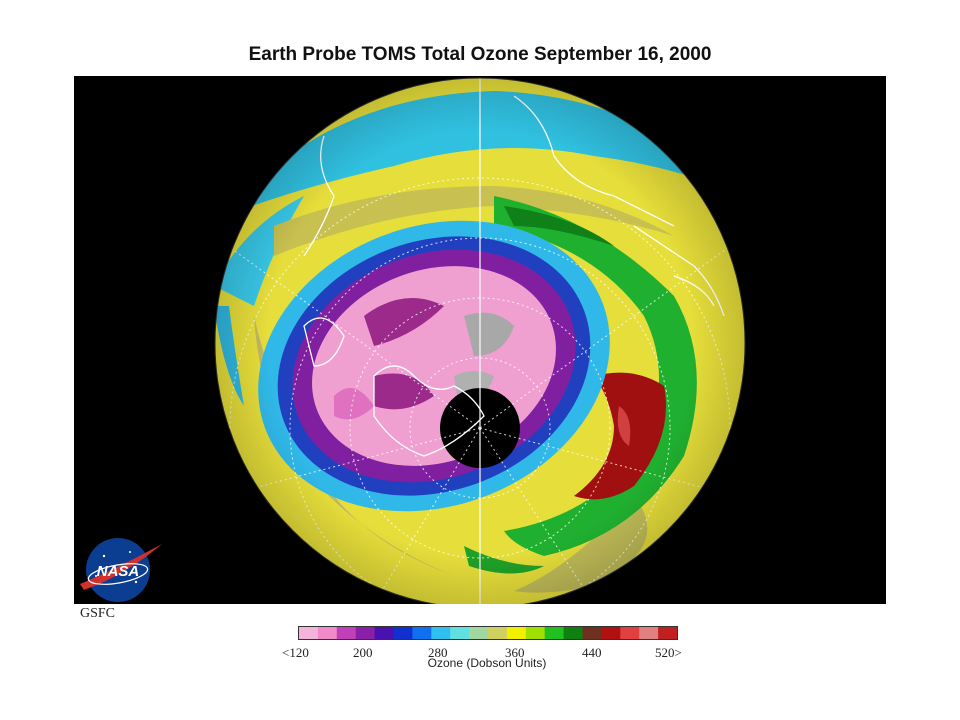 The image size is (960, 720). What do you see at coordinates (363, 652) in the screenshot?
I see `tick-label: 200` at bounding box center [363, 652].